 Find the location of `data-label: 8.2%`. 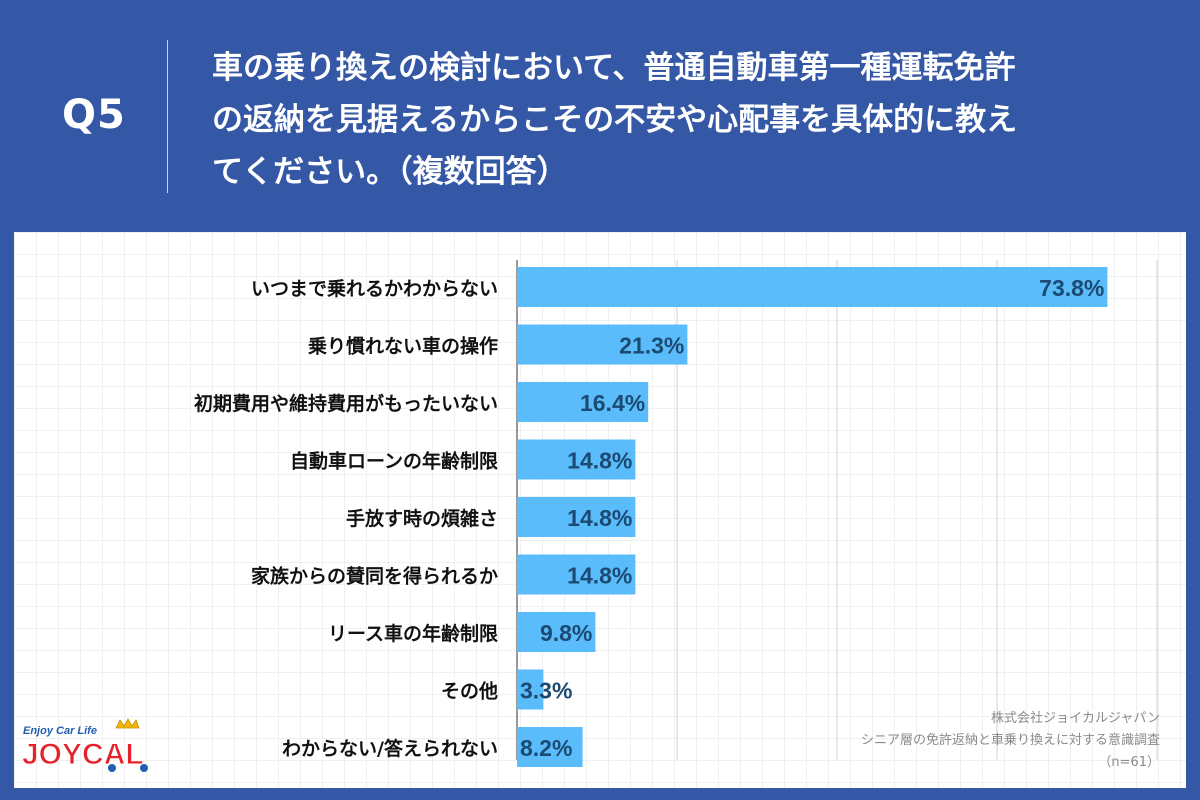

data-label: 8.2% is located at coordinates (546, 748).